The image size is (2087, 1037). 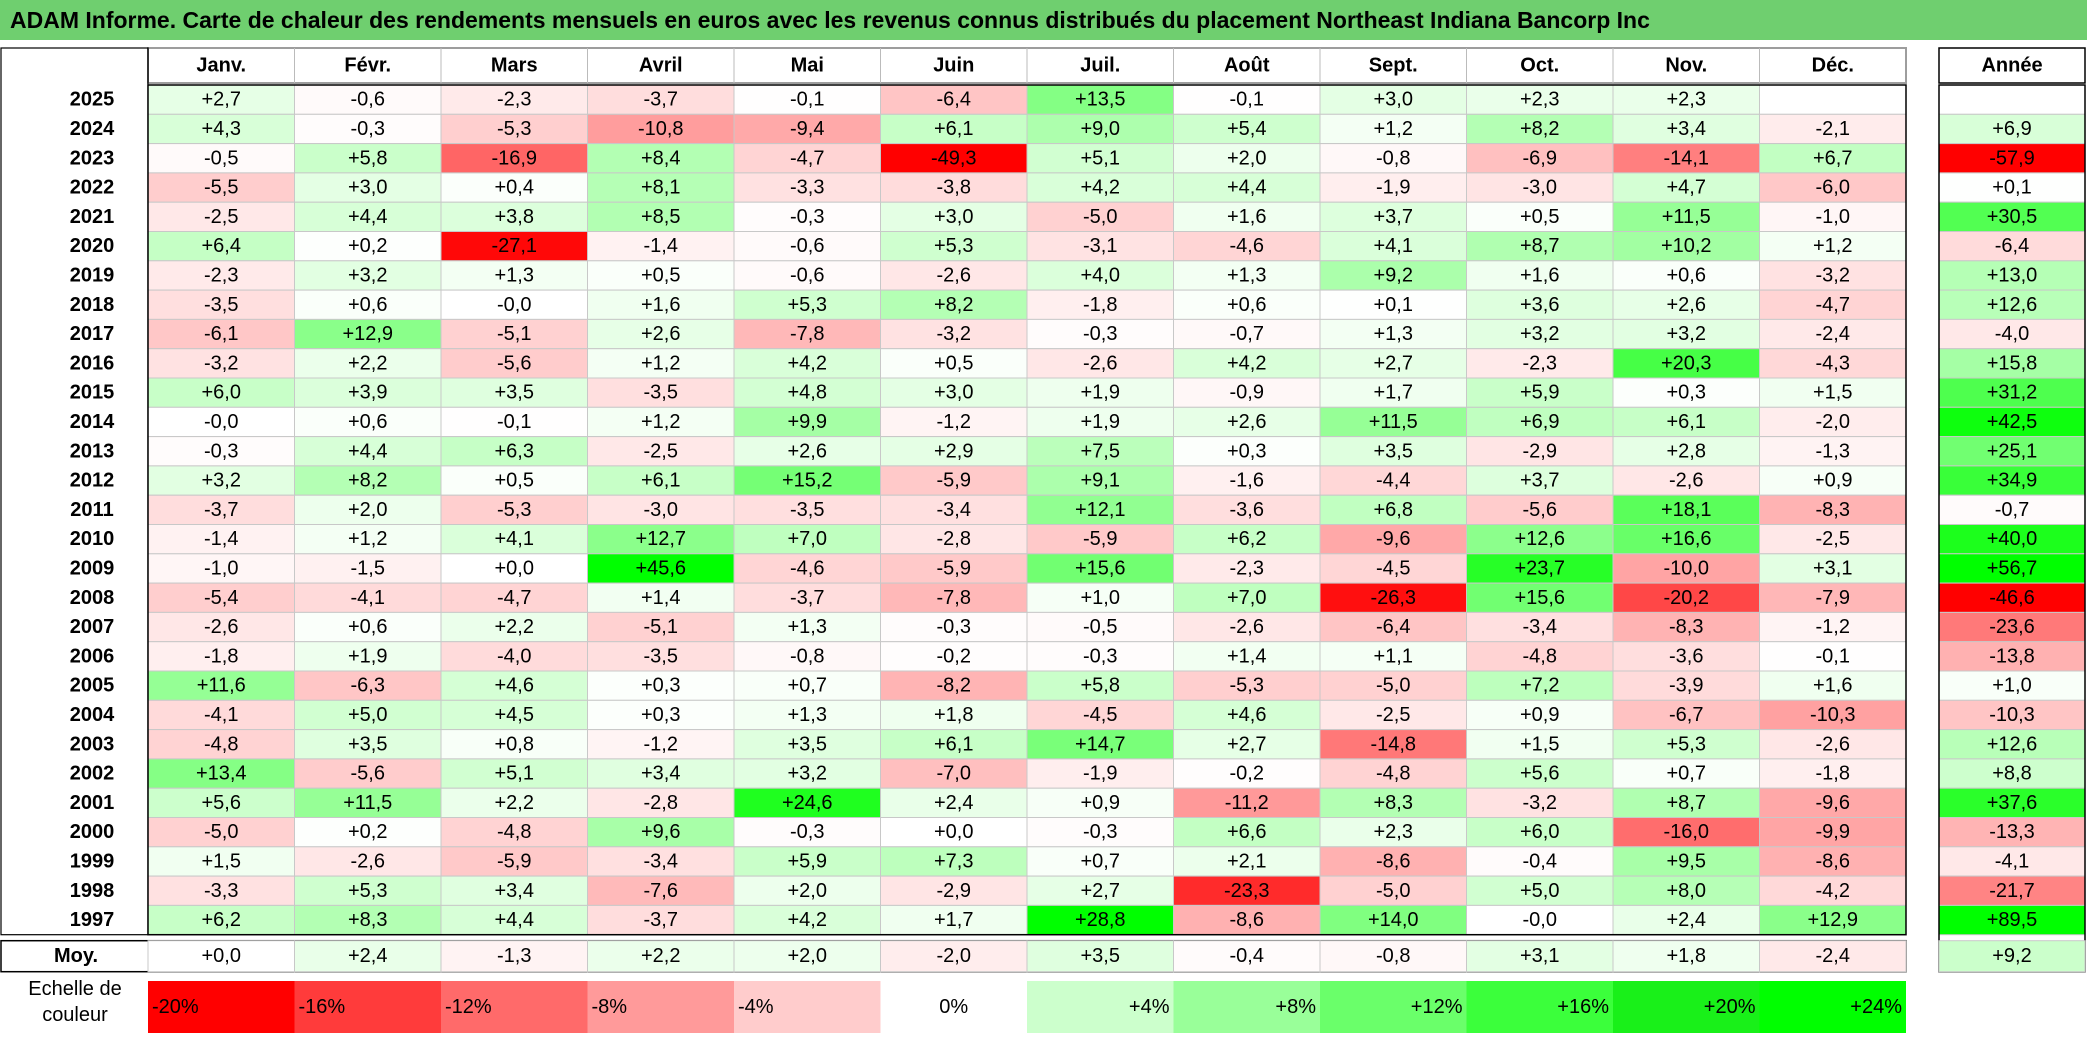 I want to click on heatmap-cell-value: -2,9, so click(x=954, y=891).